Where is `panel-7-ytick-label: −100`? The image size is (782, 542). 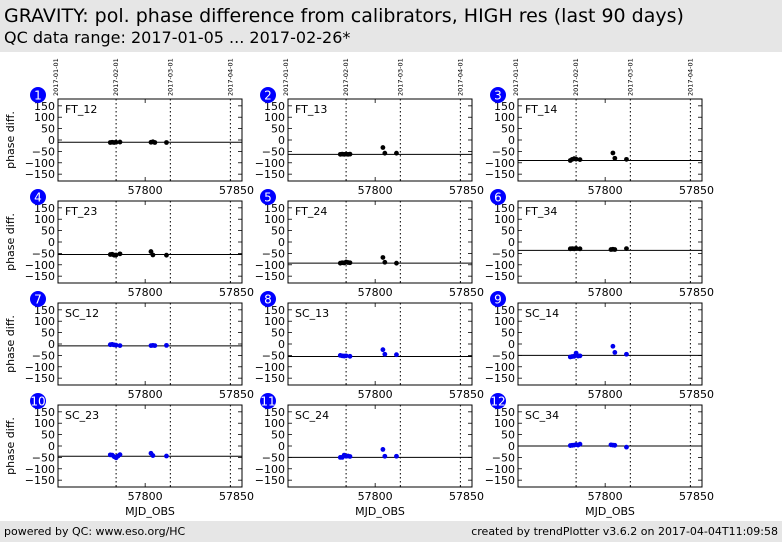 panel-7-ytick-label: −100 is located at coordinates (40, 367).